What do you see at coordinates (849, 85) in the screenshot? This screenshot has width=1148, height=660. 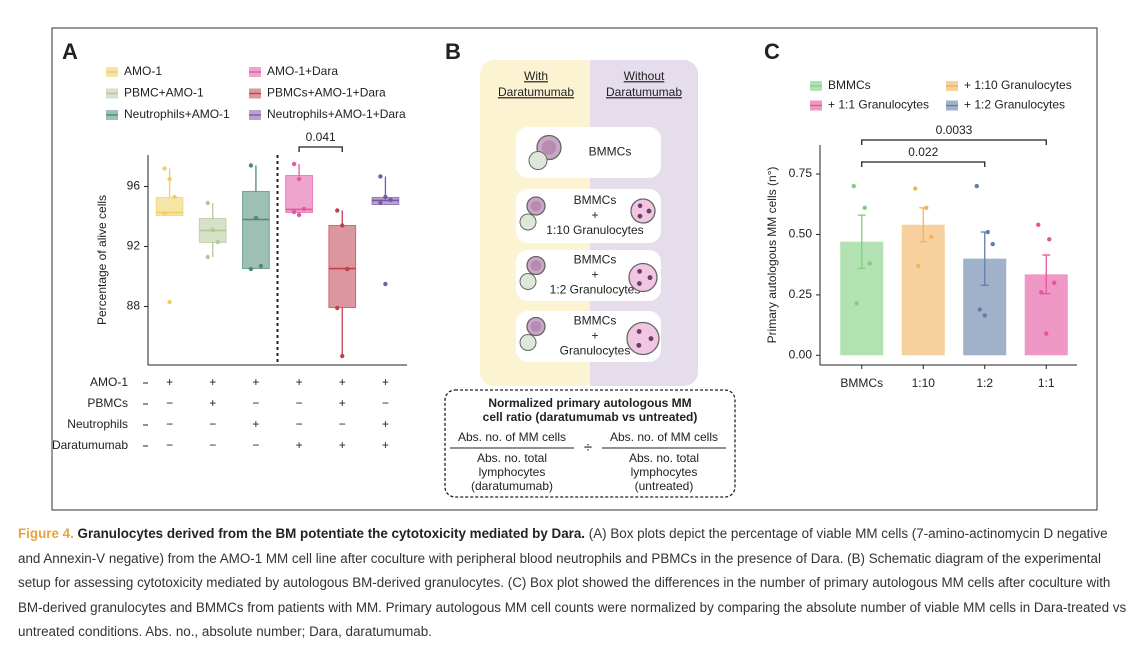 I see `legend-label: BMMCs` at bounding box center [849, 85].